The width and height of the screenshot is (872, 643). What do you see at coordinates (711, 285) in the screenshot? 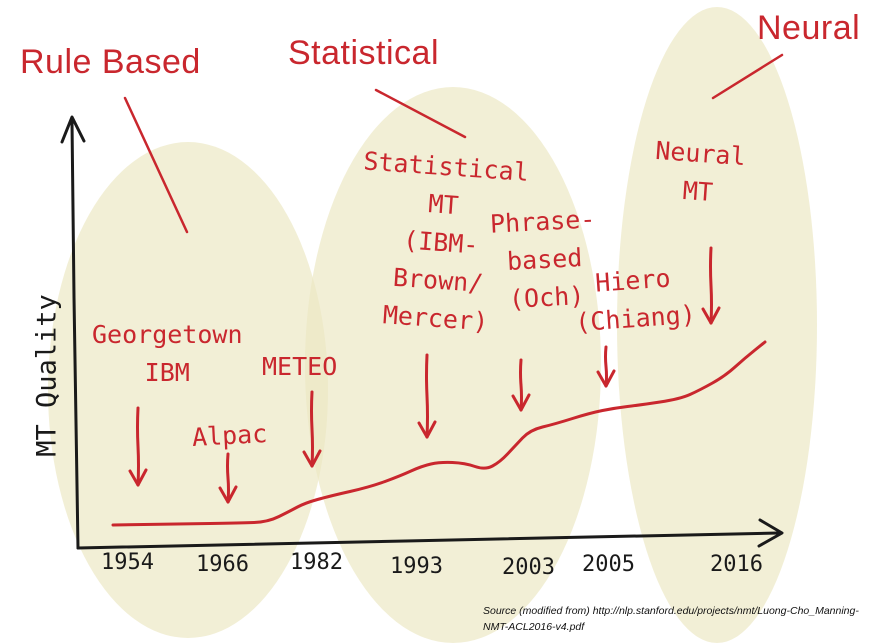
I see `milestone-arrow-2016` at bounding box center [711, 285].